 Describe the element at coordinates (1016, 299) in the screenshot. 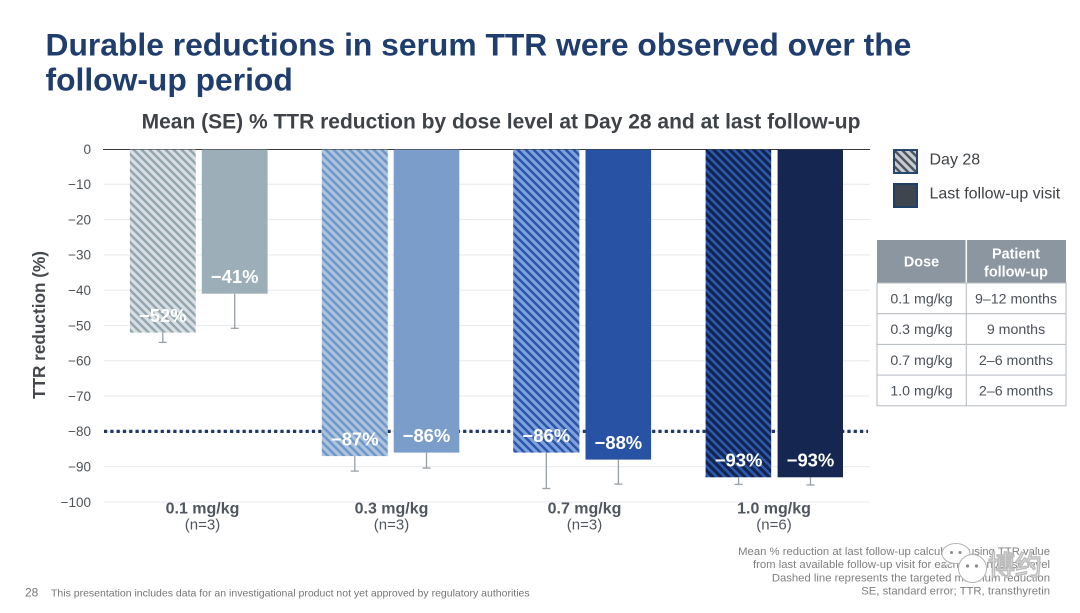

I see `svg-text: 9–12 months` at that location.